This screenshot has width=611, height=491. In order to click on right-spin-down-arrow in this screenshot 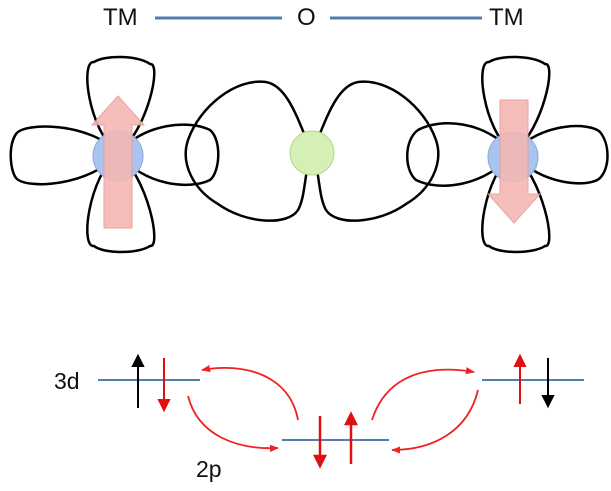, I will do `click(514, 161)`.